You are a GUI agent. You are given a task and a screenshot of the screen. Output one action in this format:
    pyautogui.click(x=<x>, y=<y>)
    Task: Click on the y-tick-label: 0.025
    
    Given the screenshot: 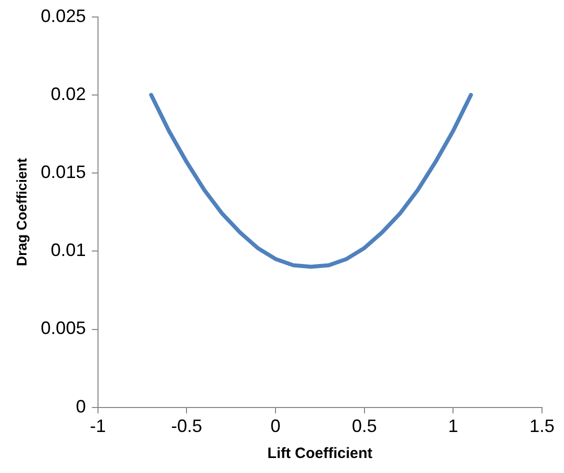 What is the action you would take?
    pyautogui.click(x=63, y=16)
    